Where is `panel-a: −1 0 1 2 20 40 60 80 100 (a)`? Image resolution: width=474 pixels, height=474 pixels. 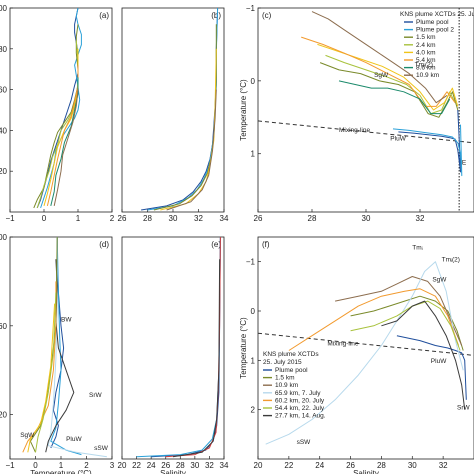
panel-a: −1 0 1 2 20 40 60 80 100 (a) is located at coordinates (57, 113).